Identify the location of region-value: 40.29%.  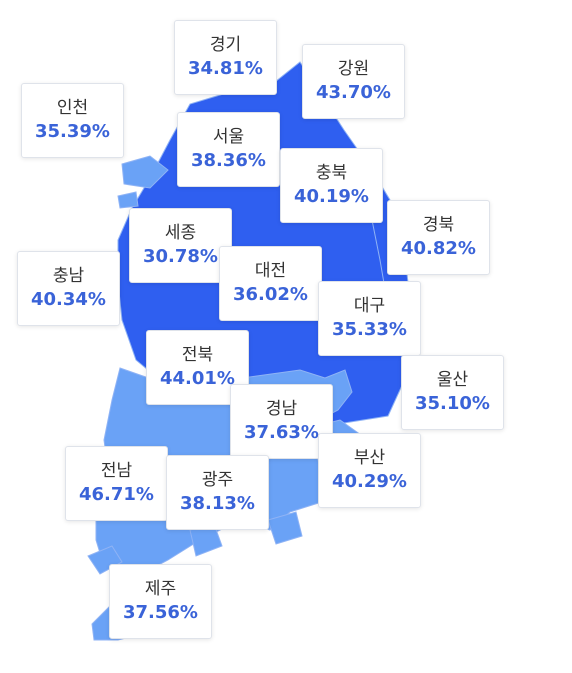
(369, 481).